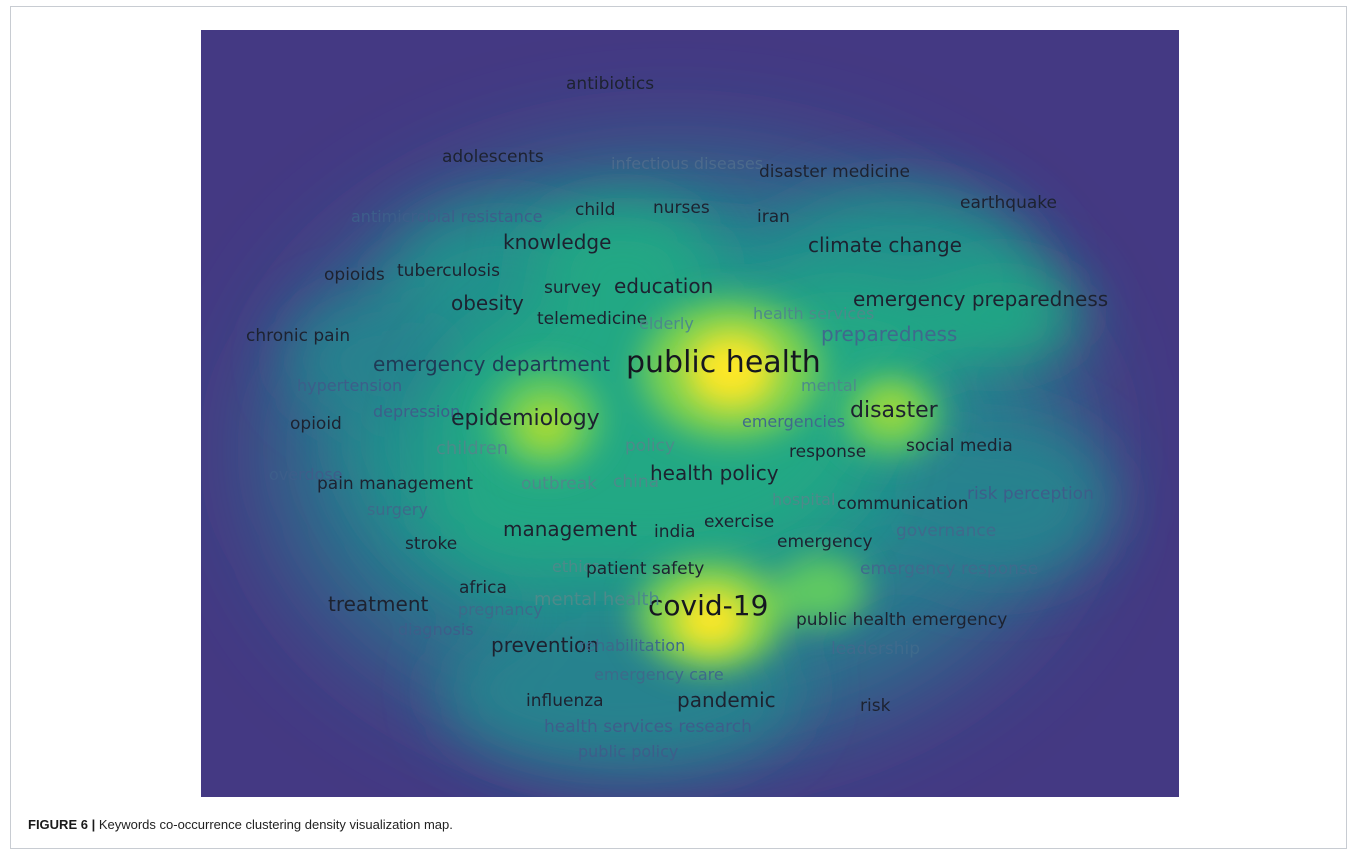 The height and width of the screenshot is (860, 1359). Describe the element at coordinates (981, 299) in the screenshot. I see `keyword-label: emergency preparedness` at that location.